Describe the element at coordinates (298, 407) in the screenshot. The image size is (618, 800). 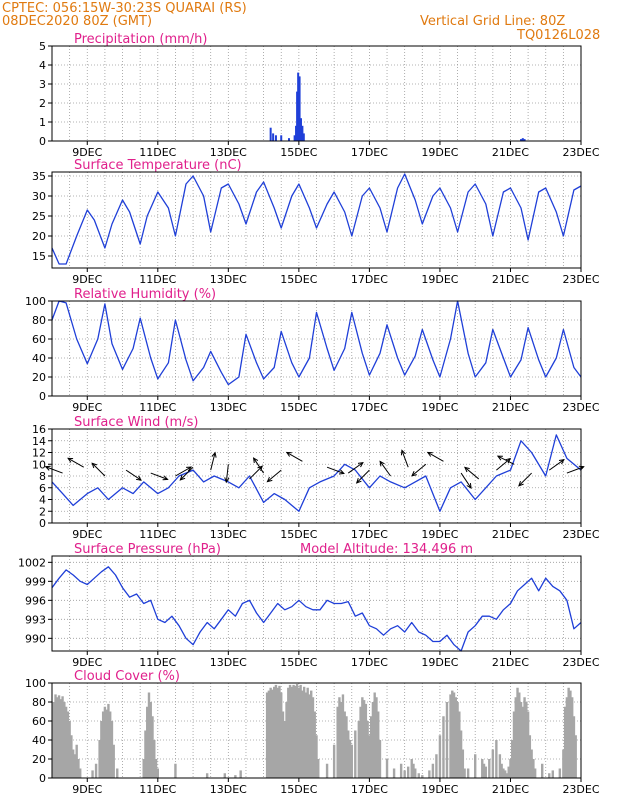
I see `humidity-xtick-label-3: 15DEC` at that location.